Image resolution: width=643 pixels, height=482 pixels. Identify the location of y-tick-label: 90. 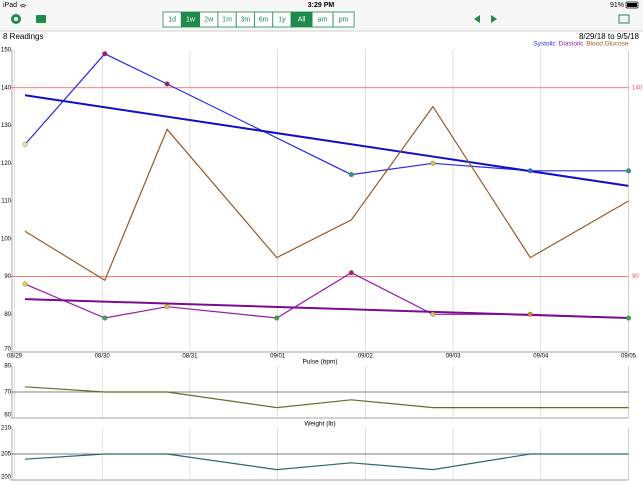
(7, 277).